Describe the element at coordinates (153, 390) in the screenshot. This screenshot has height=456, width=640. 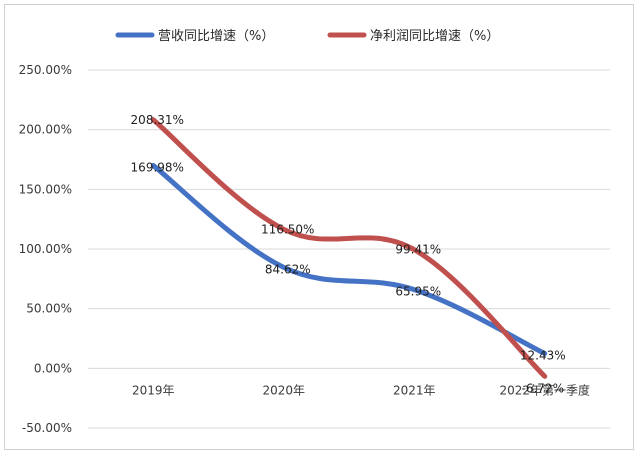
I see `x-tick-label: 2019年` at that location.